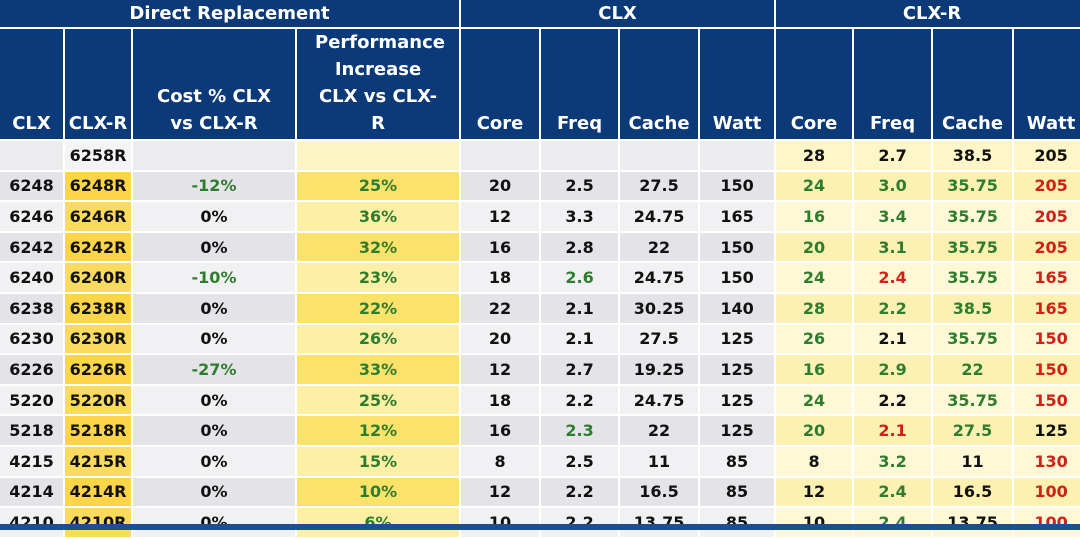  Describe the element at coordinates (31, 248) in the screenshot. I see `cell-clx: 6242` at that location.